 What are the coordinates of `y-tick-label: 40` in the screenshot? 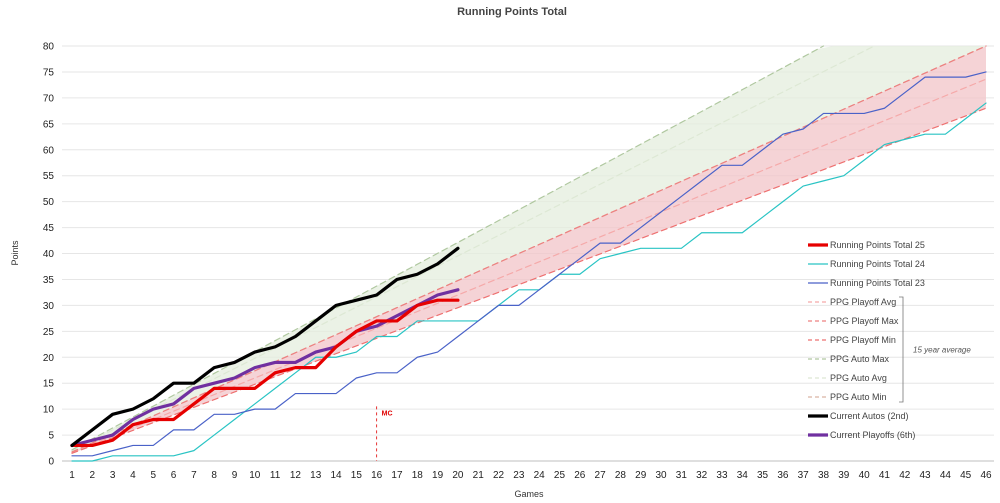 It's located at (49, 254).